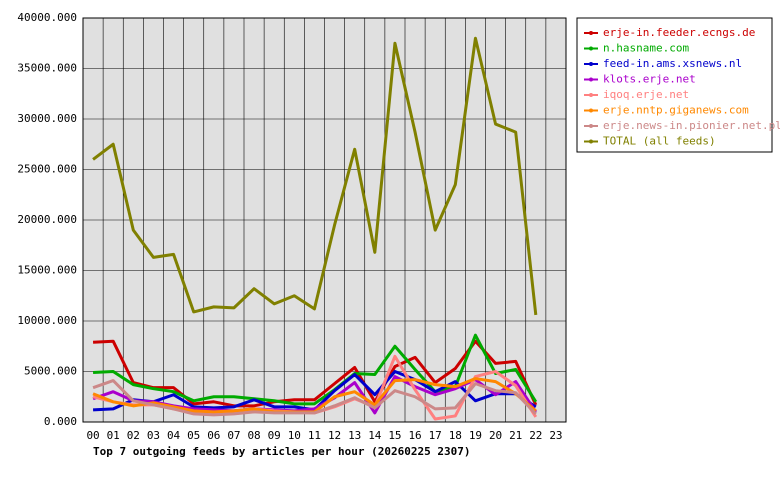  What do you see at coordinates (92, 435) in the screenshot?
I see `x-tick-label: 00` at bounding box center [92, 435].